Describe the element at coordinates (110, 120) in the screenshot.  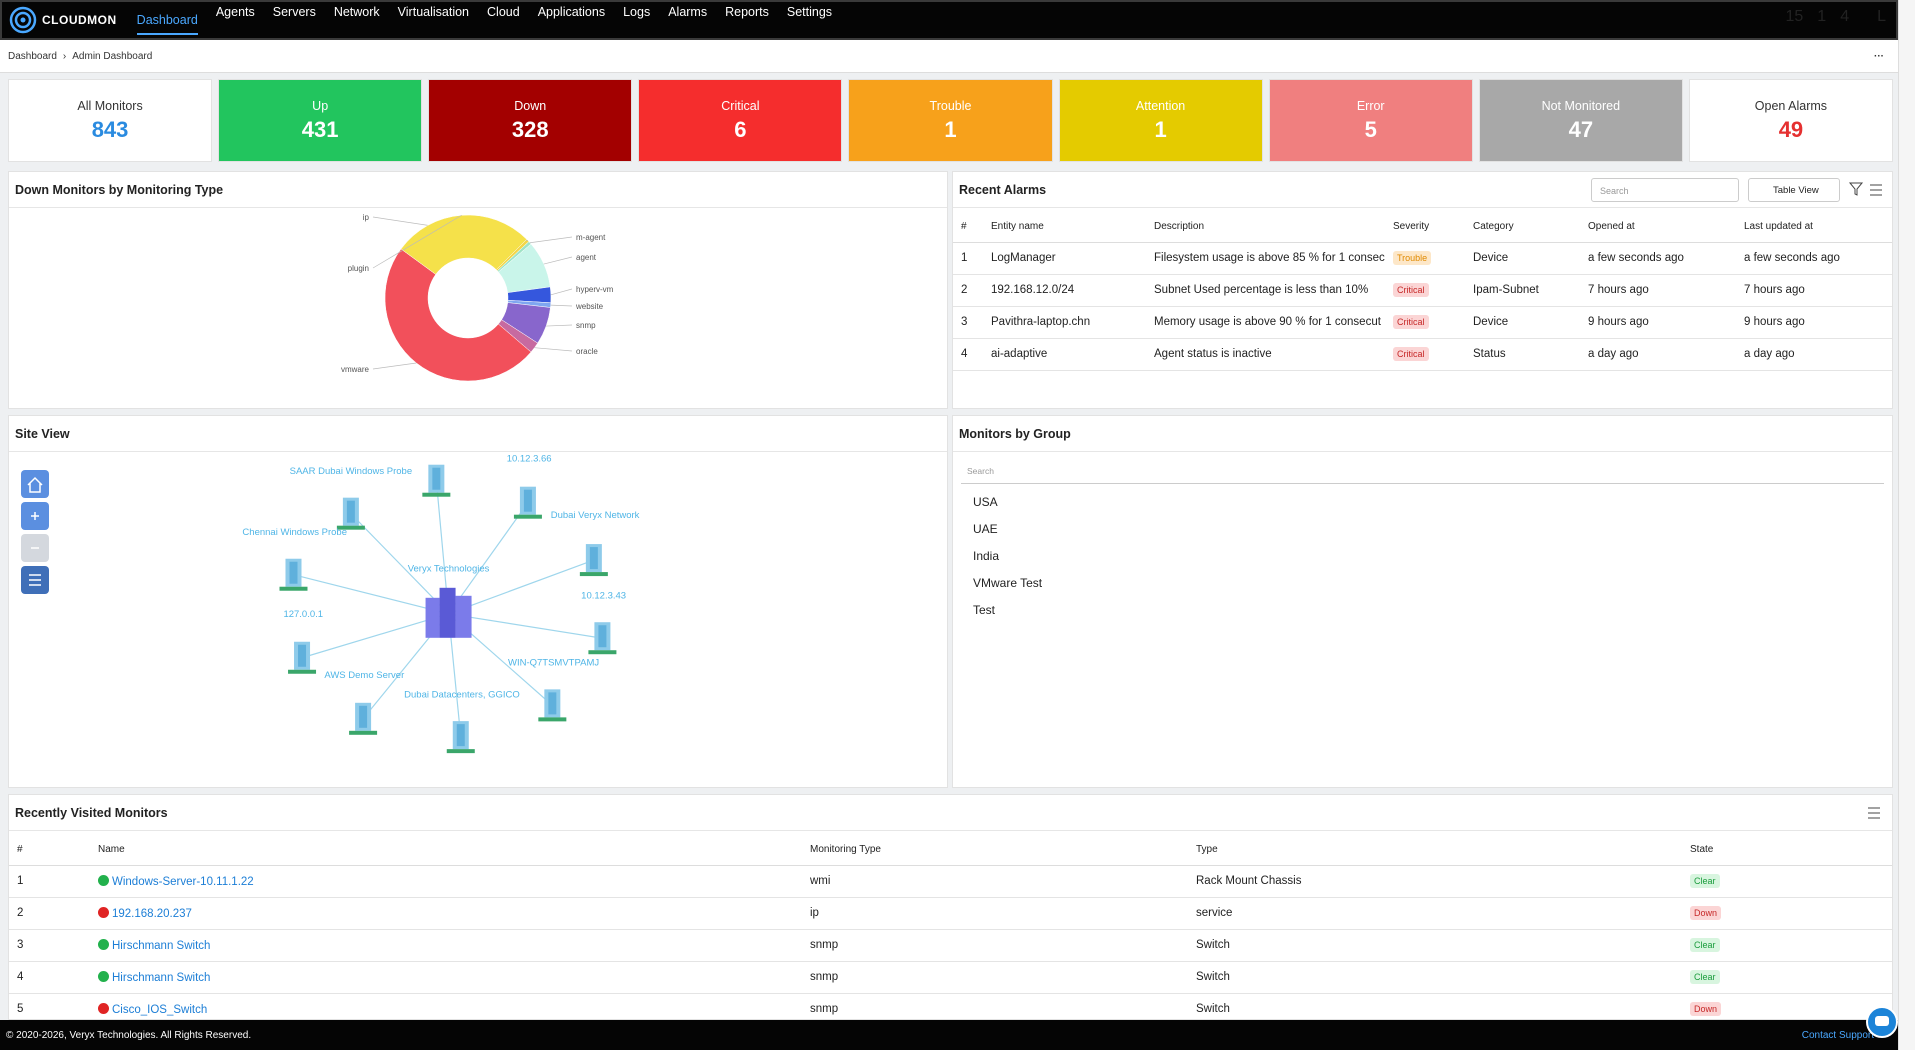
I see `status-card: All Monitors 843` at that location.